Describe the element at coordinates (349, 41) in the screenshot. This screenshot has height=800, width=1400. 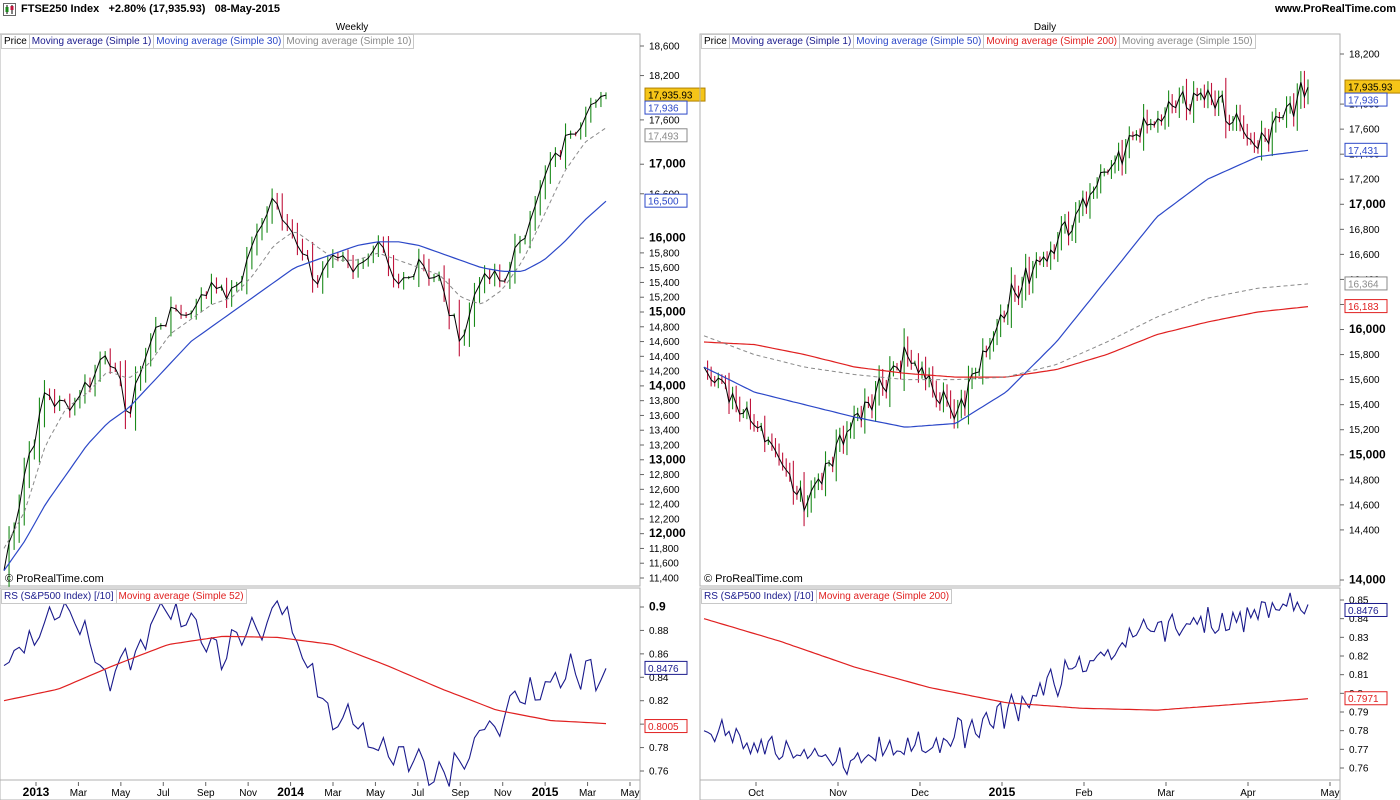
I see `weekly-legend-item: Moving average (Simple 10)` at that location.